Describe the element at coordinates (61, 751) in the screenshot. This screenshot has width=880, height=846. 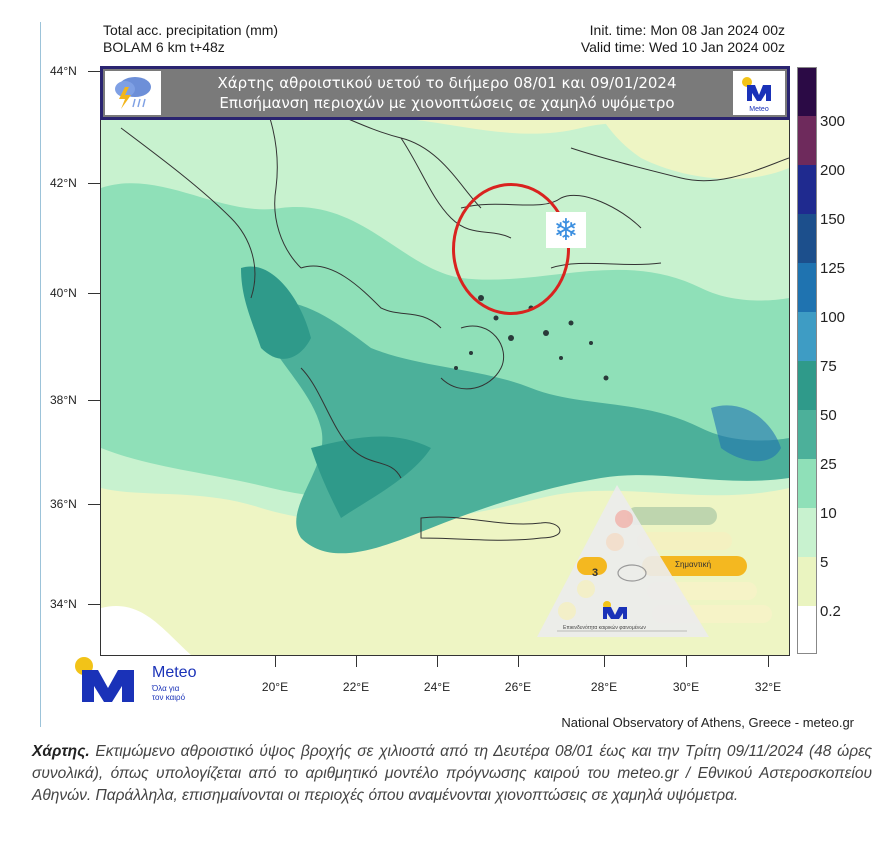
I see `caption-lead: Χάρτης.` at that location.